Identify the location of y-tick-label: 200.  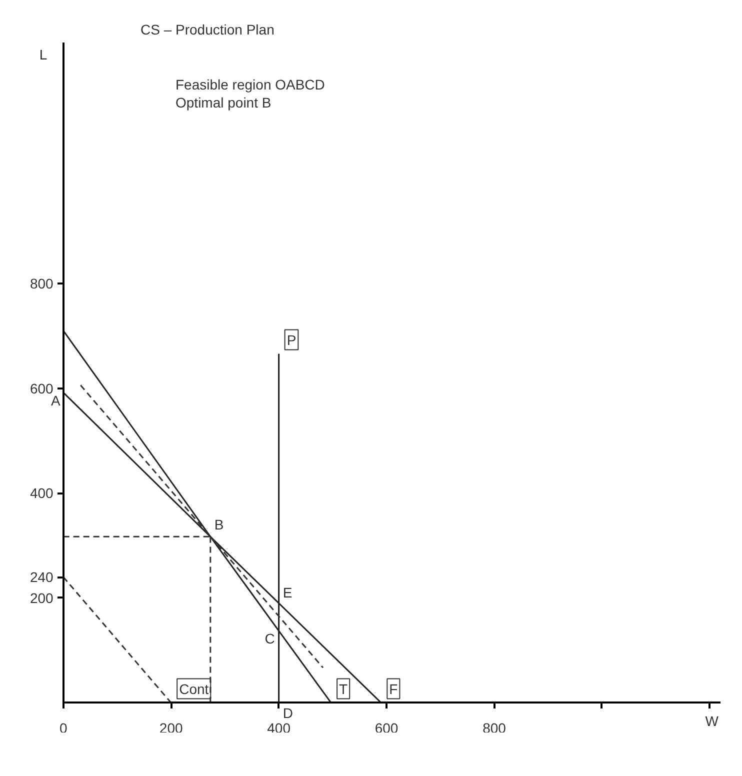
(42, 598).